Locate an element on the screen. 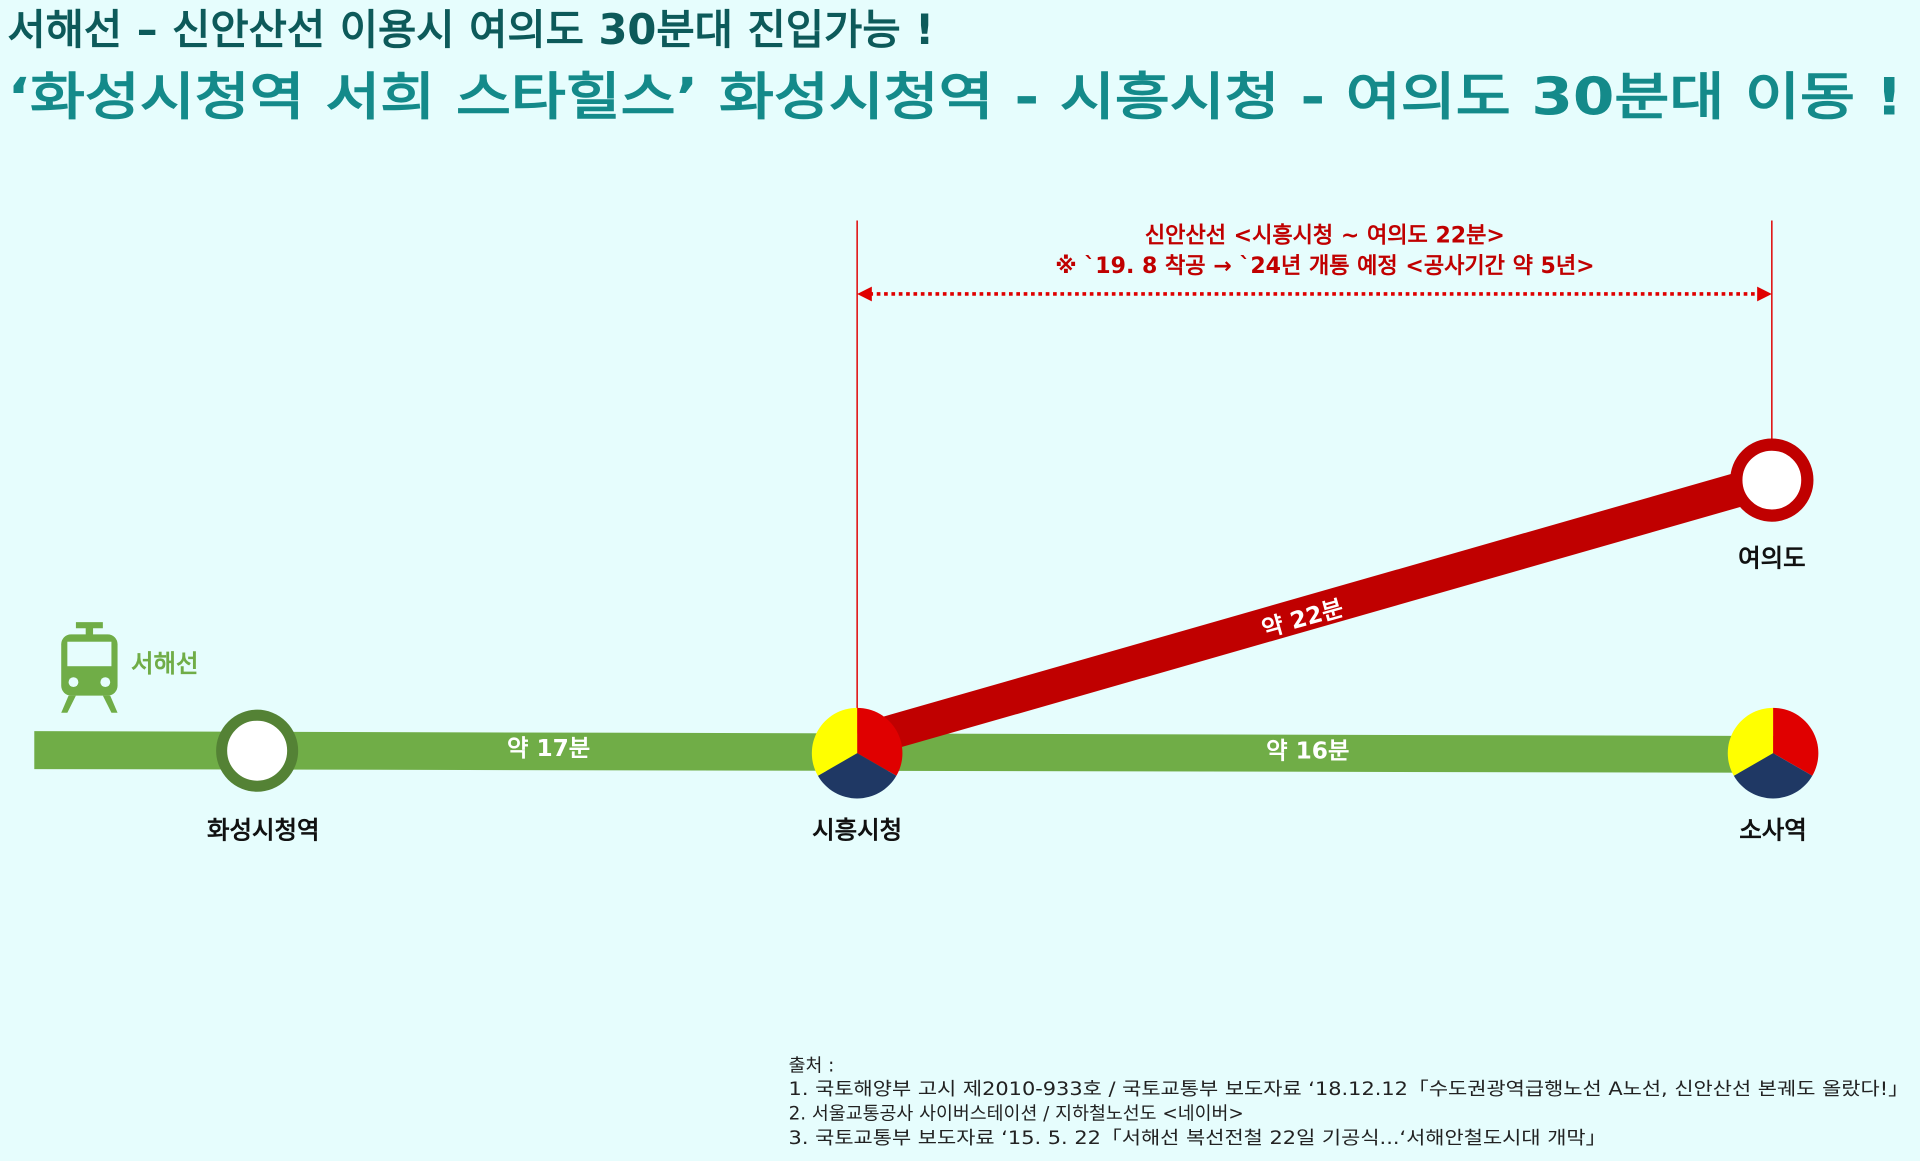 Image resolution: width=1920 pixels, height=1161 pixels. station-label: 소사역 is located at coordinates (1773, 830).